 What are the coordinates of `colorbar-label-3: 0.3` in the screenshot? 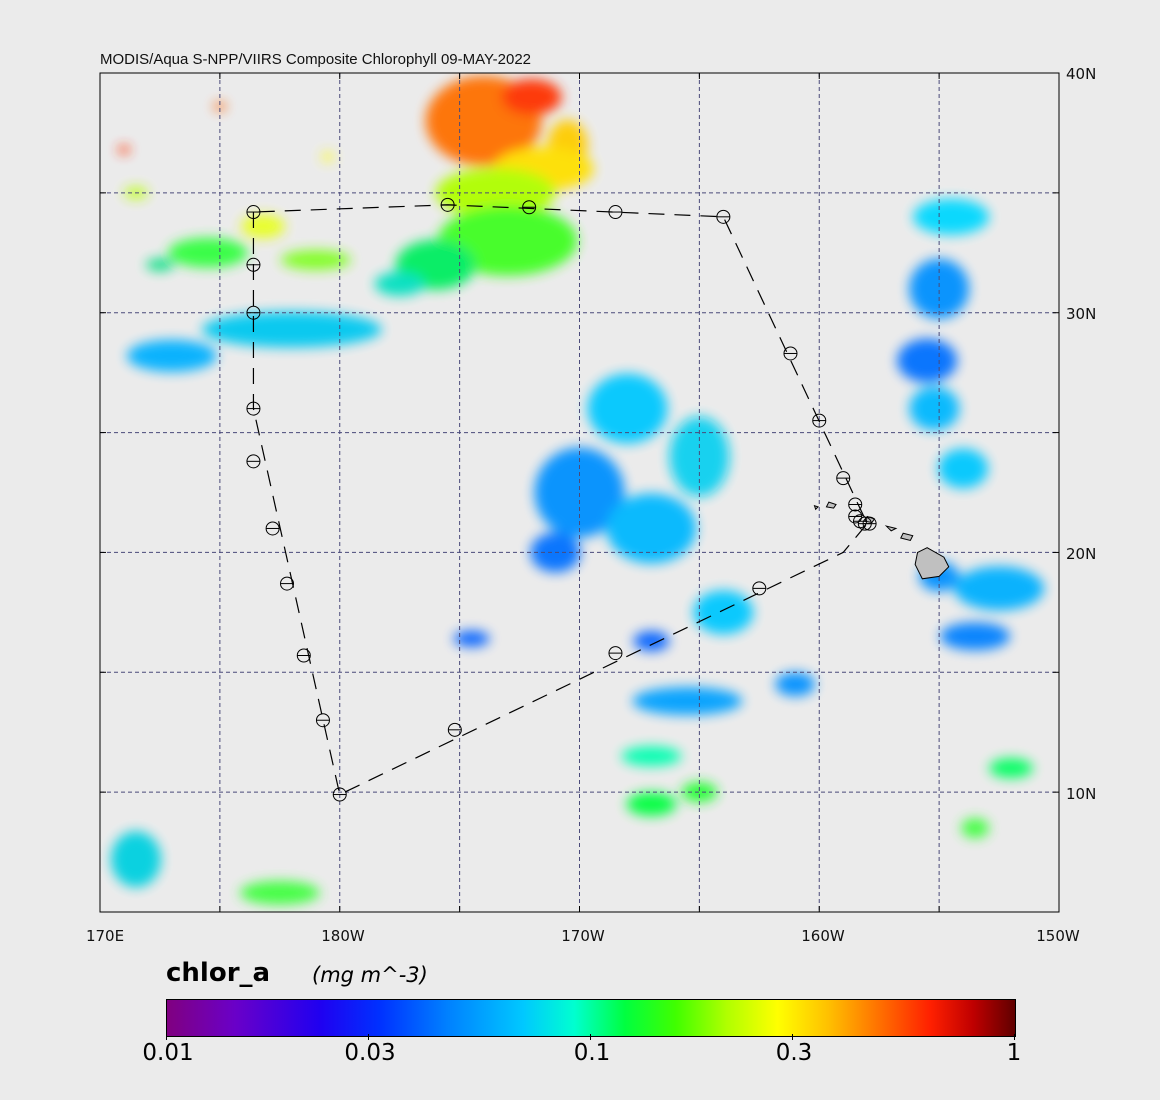 It's located at (794, 1053).